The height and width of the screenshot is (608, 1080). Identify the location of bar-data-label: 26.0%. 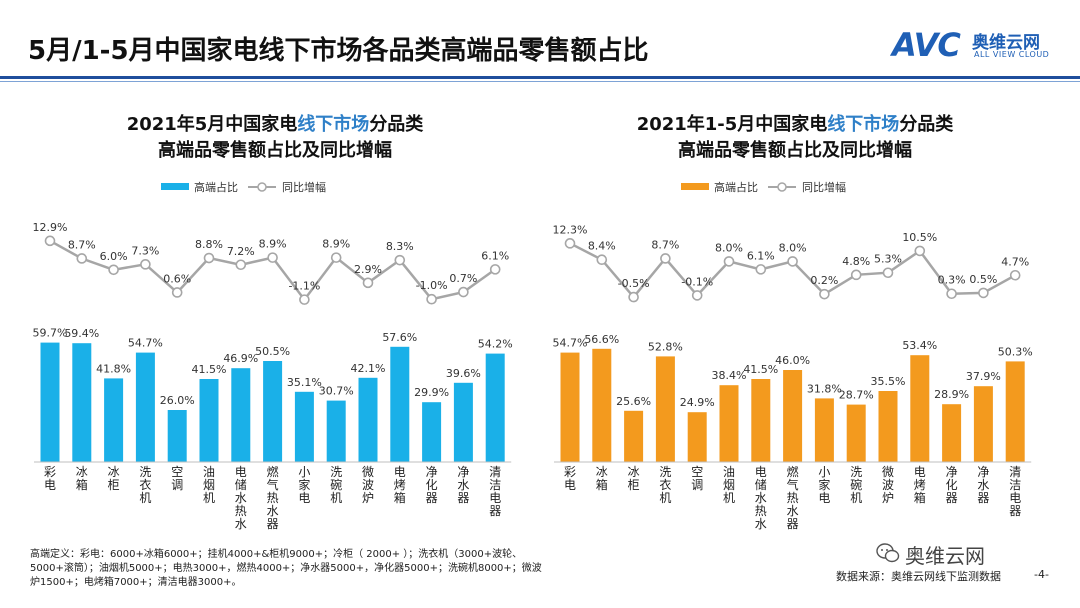
(177, 400).